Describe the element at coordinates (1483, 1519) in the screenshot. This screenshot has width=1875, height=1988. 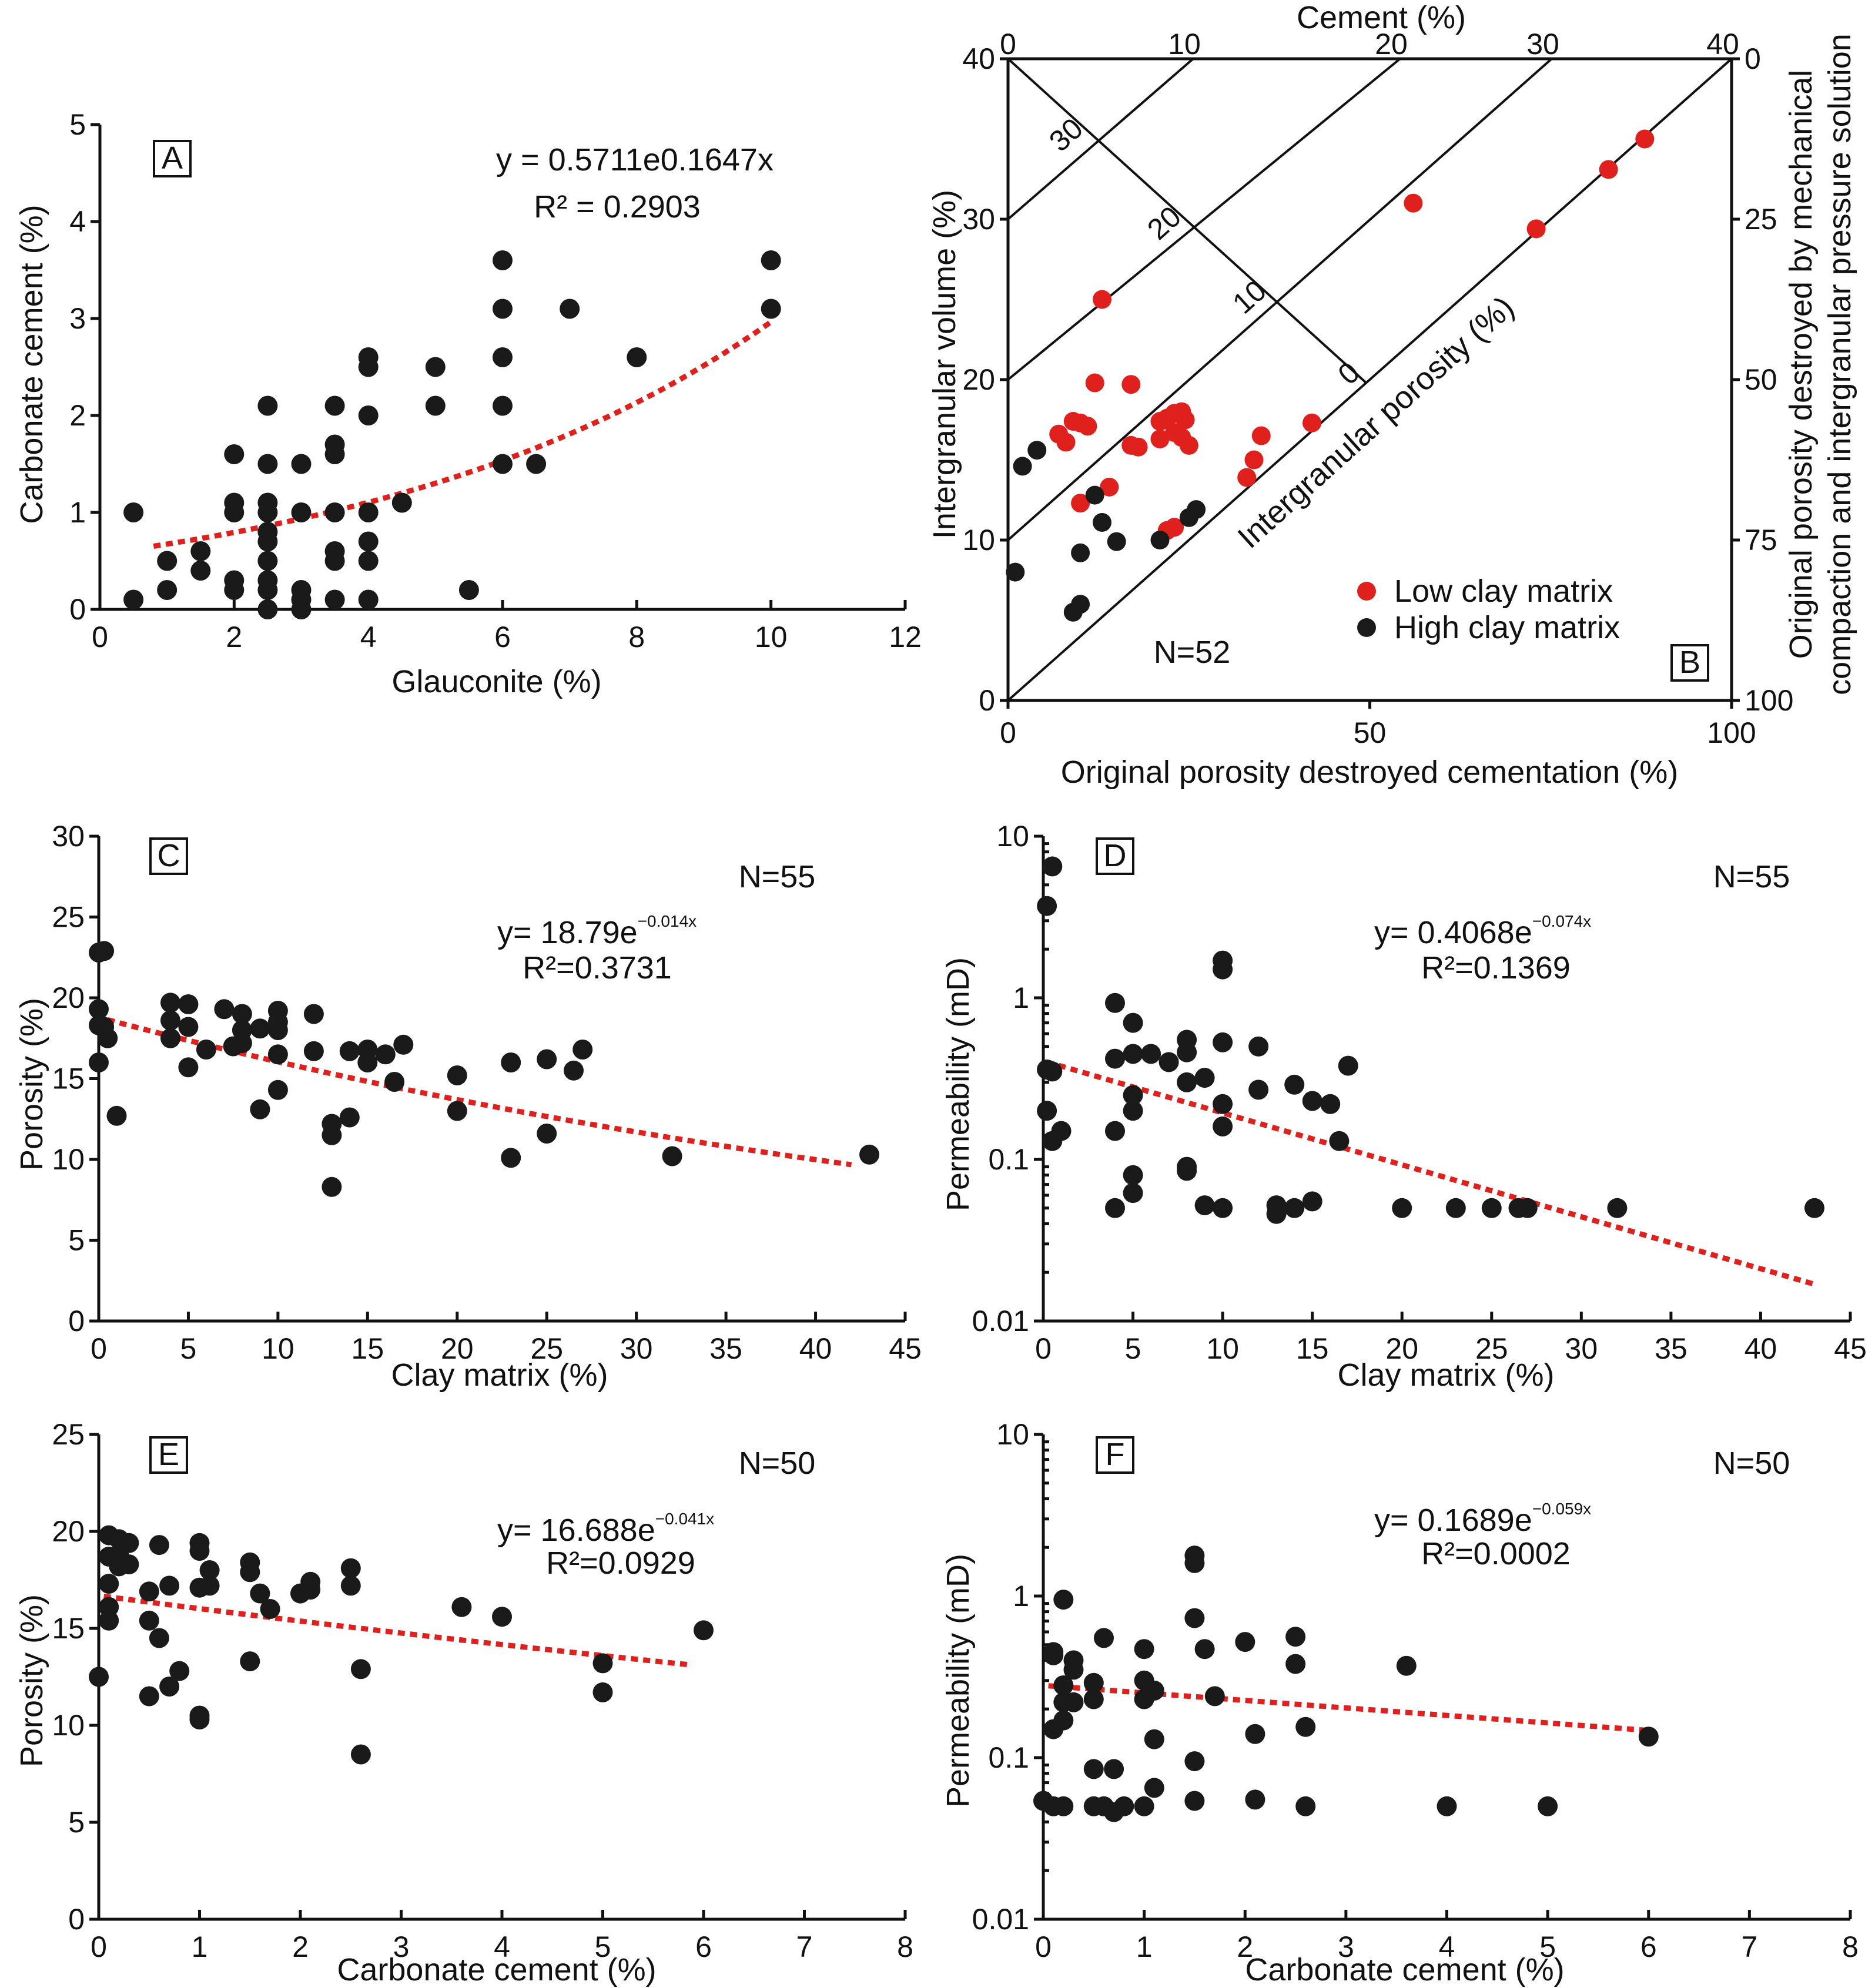
I see `trend-equation: y= 0.1689e−0.059x` at that location.